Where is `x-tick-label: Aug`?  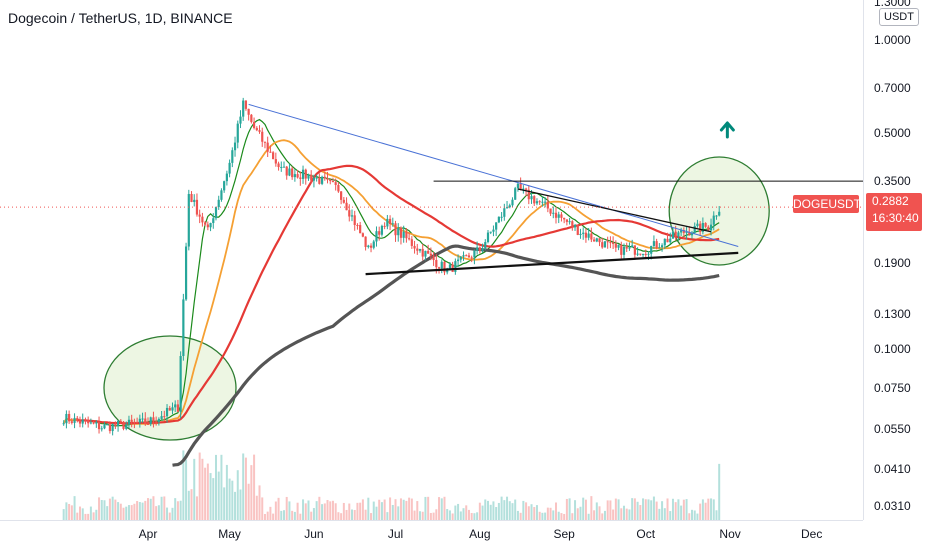
x-tick-label: Aug is located at coordinates (480, 534).